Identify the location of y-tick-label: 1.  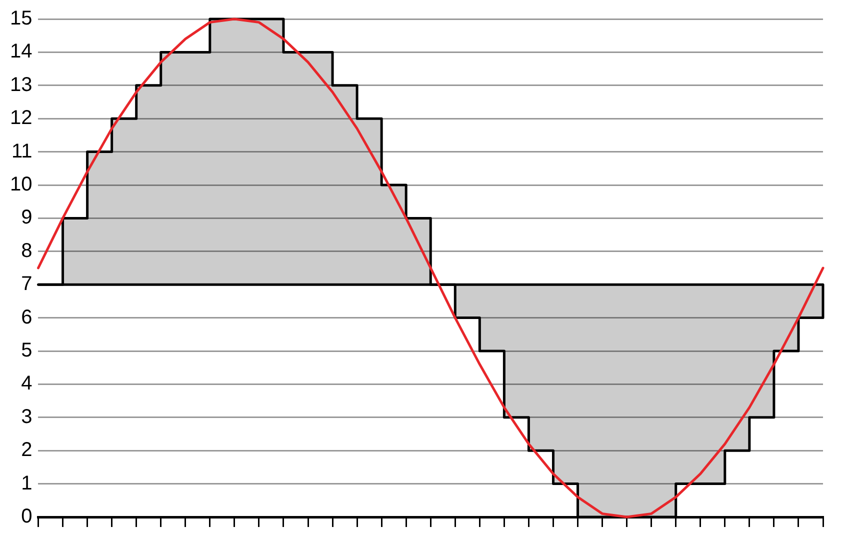
(26, 483).